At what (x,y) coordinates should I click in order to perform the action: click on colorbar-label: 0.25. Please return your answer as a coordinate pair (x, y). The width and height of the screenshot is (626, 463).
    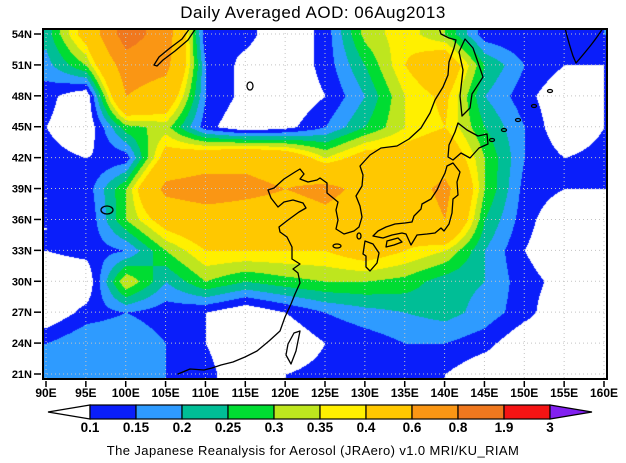
    Looking at the image, I should click on (228, 427).